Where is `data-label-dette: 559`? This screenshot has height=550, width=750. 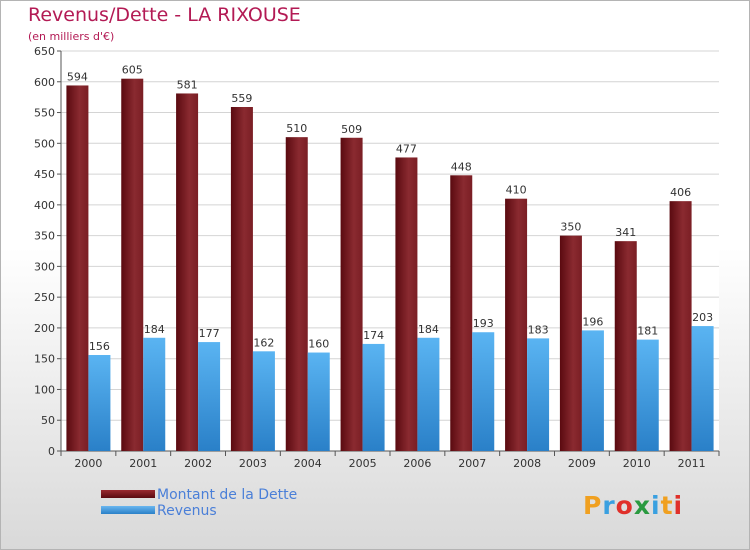
data-label-dette: 559 is located at coordinates (241, 98).